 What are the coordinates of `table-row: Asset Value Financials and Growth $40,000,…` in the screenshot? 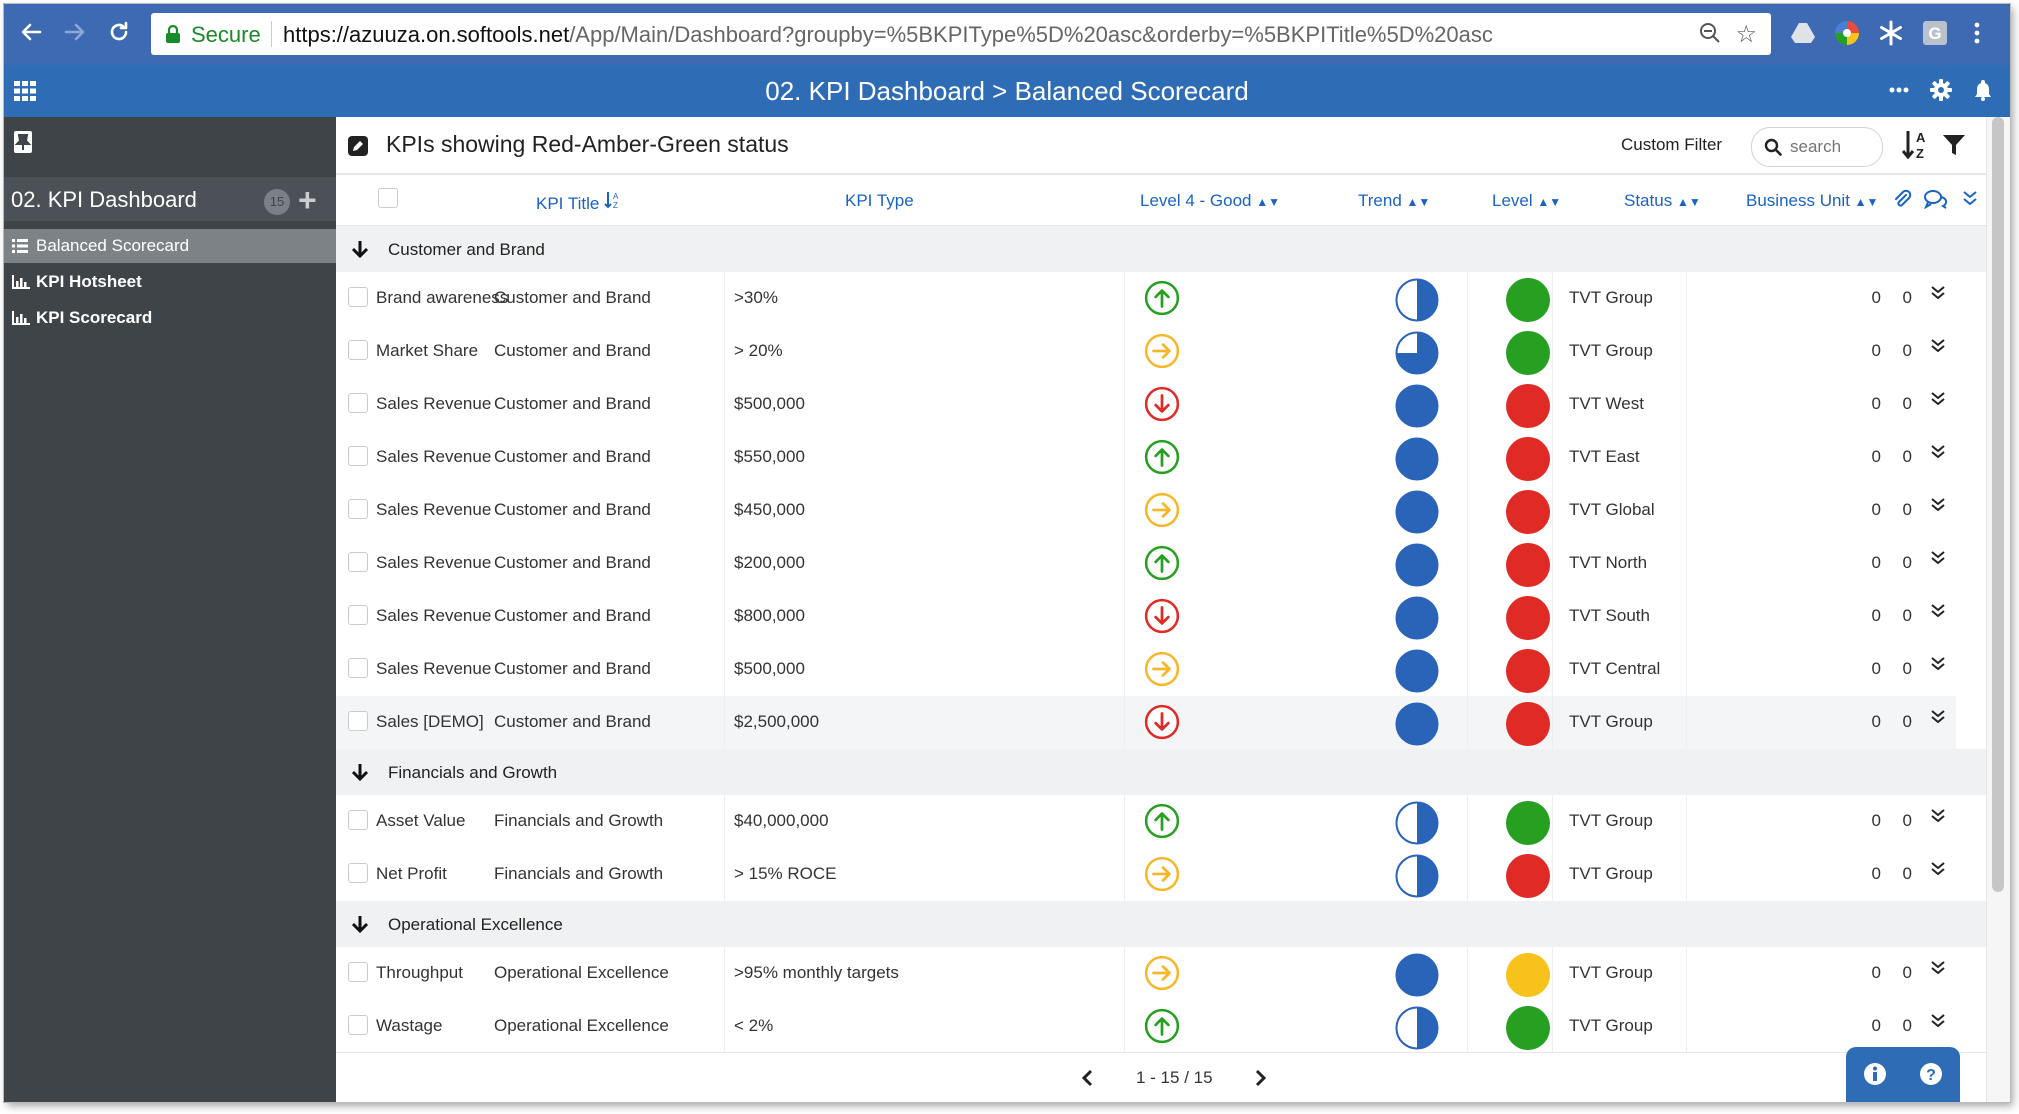 It's located at (1146, 822).